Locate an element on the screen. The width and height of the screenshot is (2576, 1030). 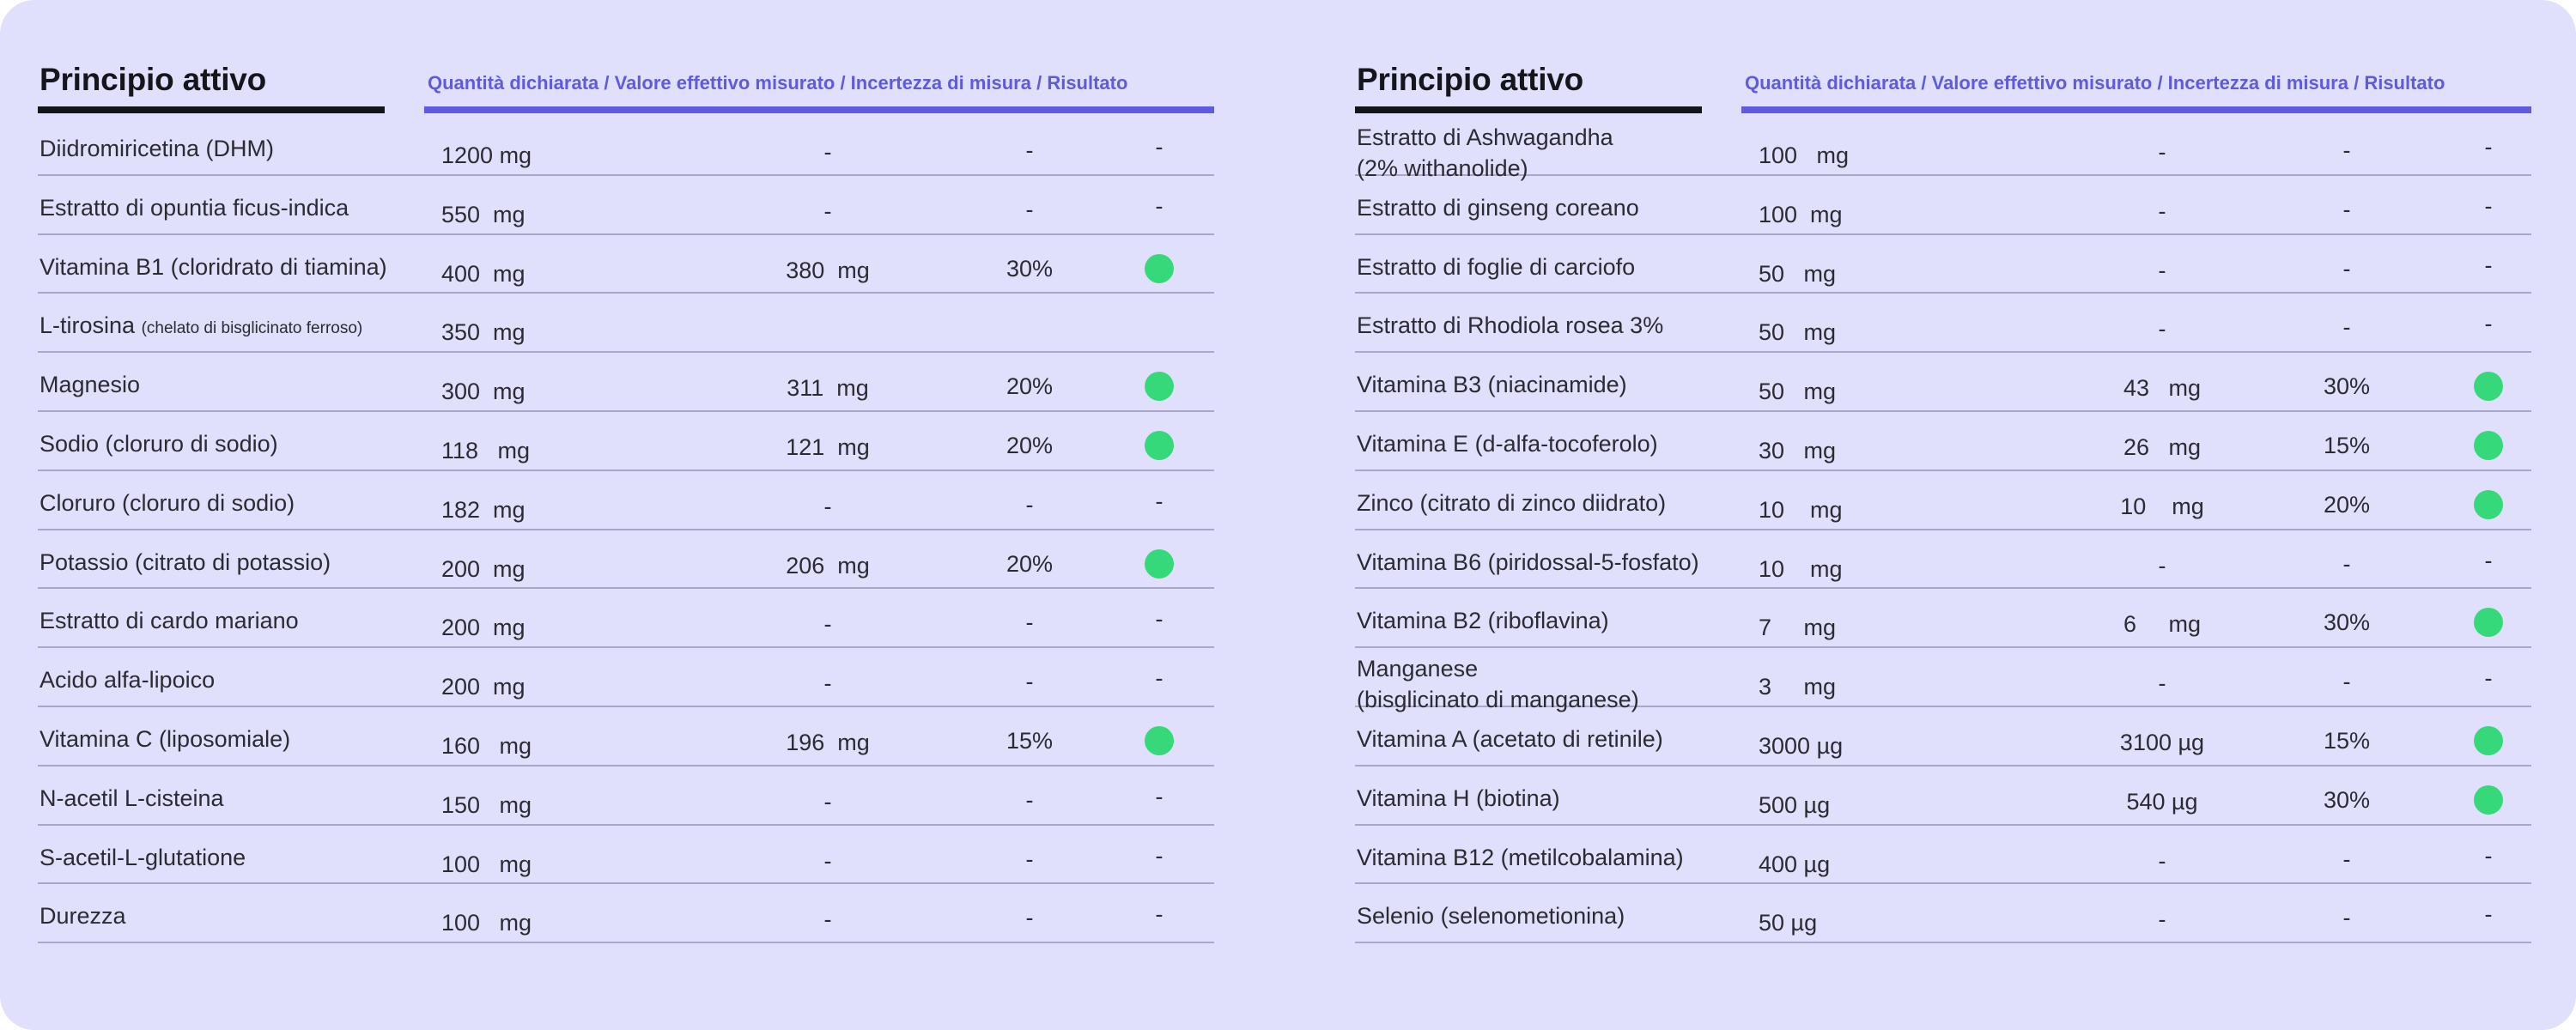
ingredient-name: S-acetil-L-glutatione is located at coordinates (143, 858).